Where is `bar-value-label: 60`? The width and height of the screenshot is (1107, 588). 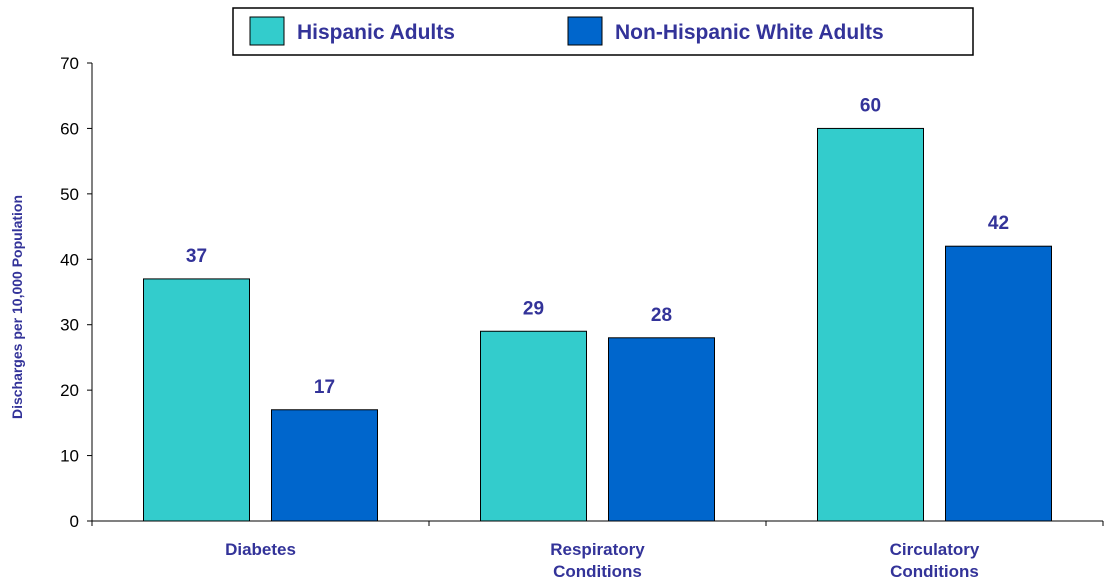
bar-value-label: 60 is located at coordinates (870, 105).